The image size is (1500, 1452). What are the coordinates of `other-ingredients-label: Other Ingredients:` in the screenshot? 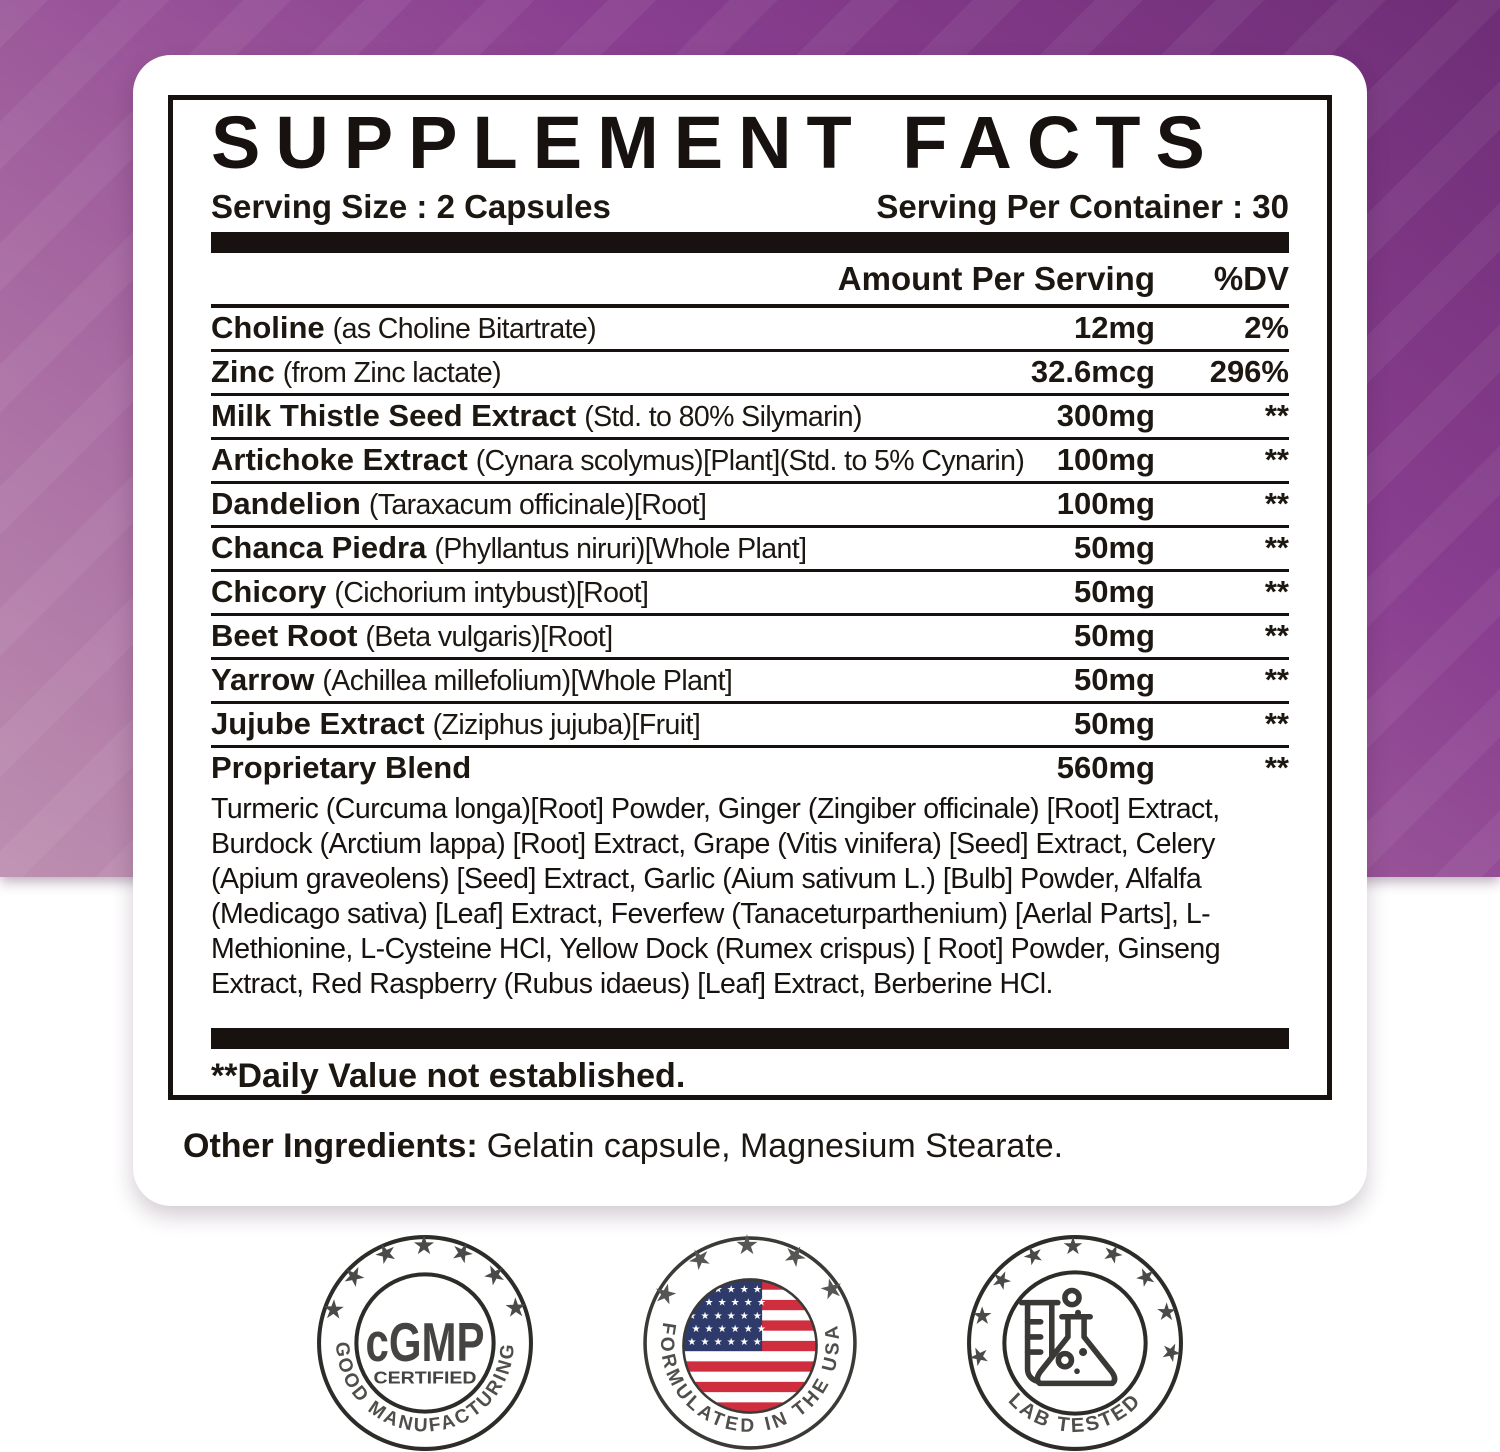 It's located at (330, 1146).